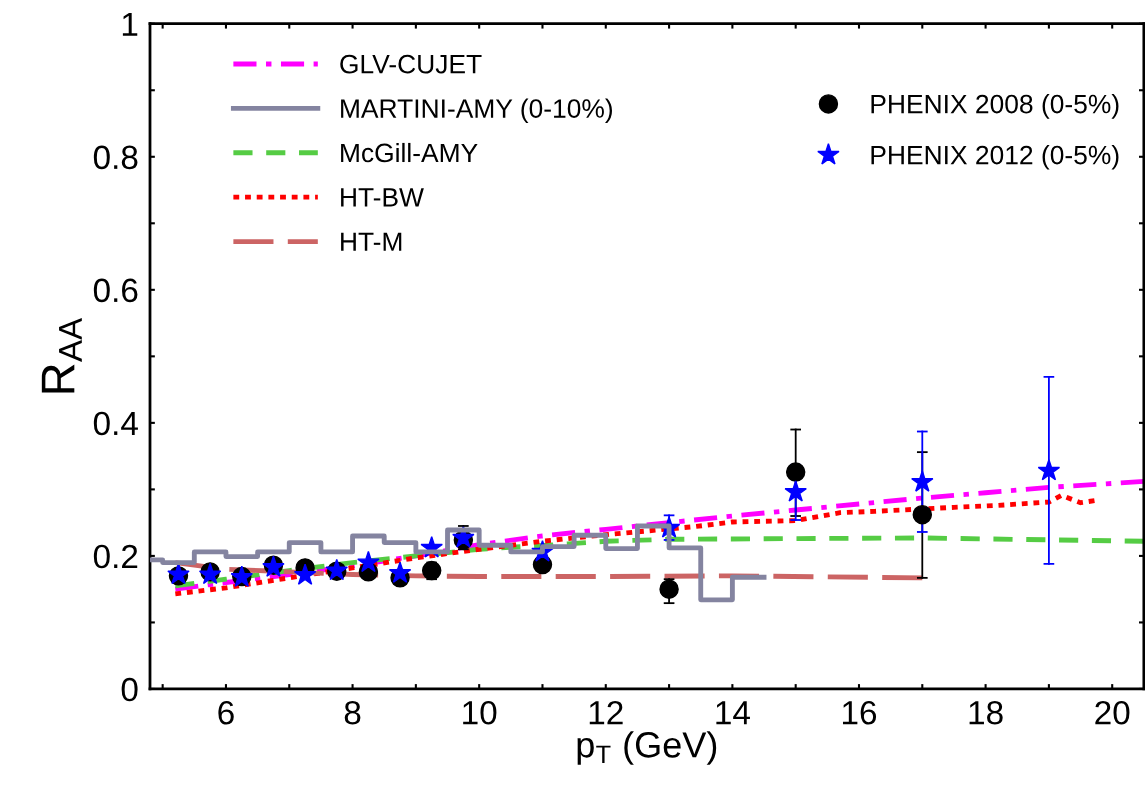 Image resolution: width=1145 pixels, height=791 pixels. Describe the element at coordinates (986, 712) in the screenshot. I see `x-tick-label: 18` at that location.